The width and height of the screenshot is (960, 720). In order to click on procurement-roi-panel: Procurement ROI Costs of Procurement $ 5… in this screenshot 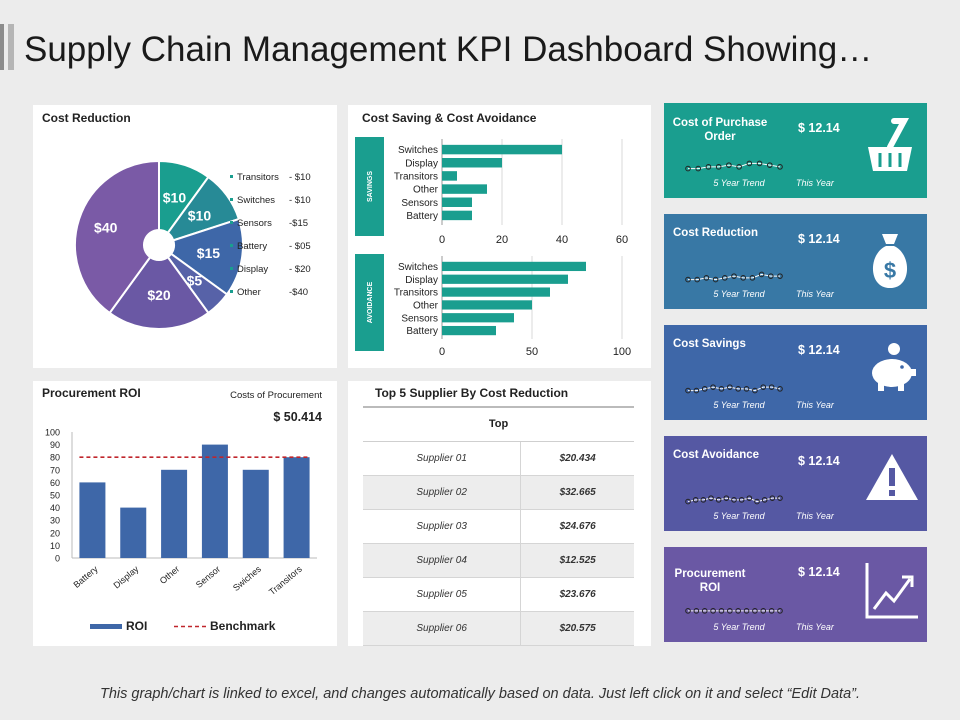, I will do `click(185, 513)`.